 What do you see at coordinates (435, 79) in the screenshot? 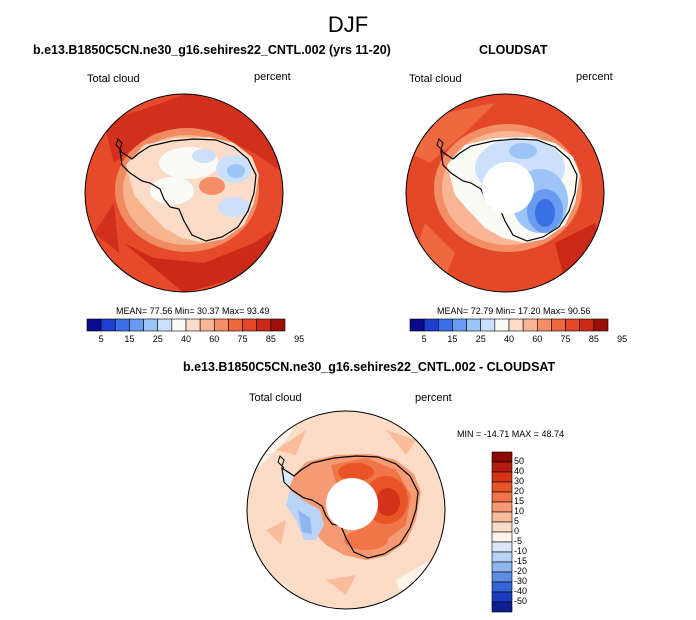
I see `right-panel-variable-label: Total cloud` at bounding box center [435, 79].